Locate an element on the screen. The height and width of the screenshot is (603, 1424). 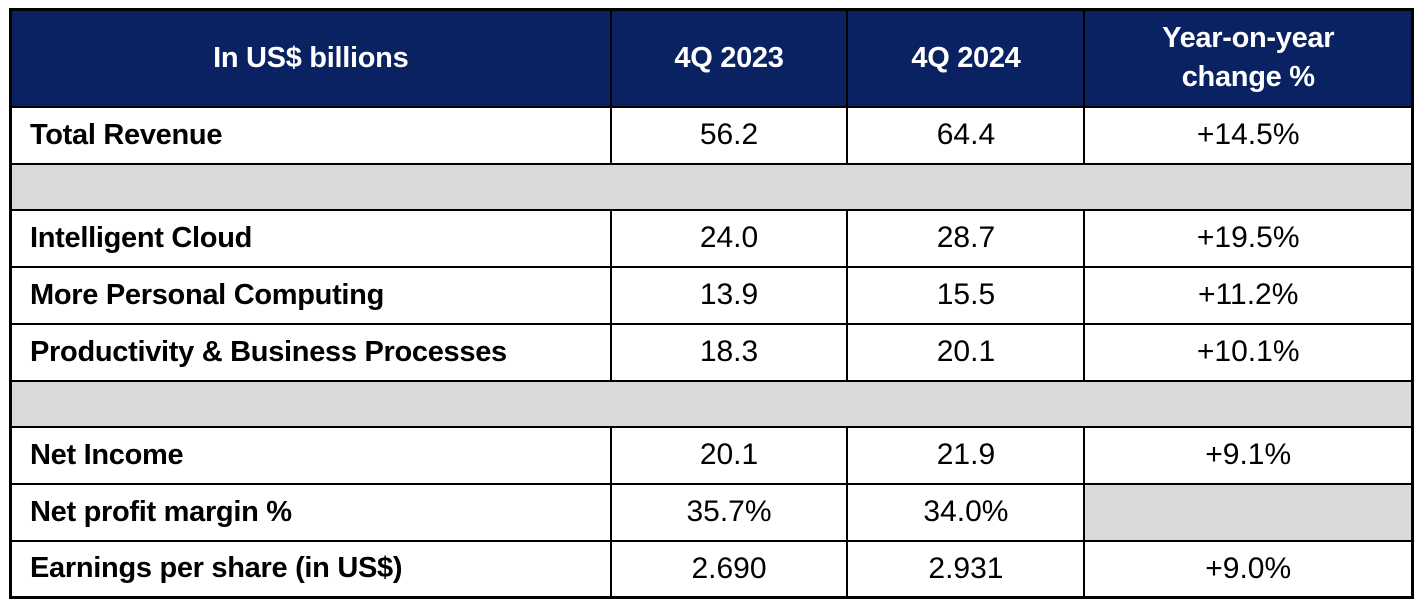
row-label: Total Revenue is located at coordinates (310, 135).